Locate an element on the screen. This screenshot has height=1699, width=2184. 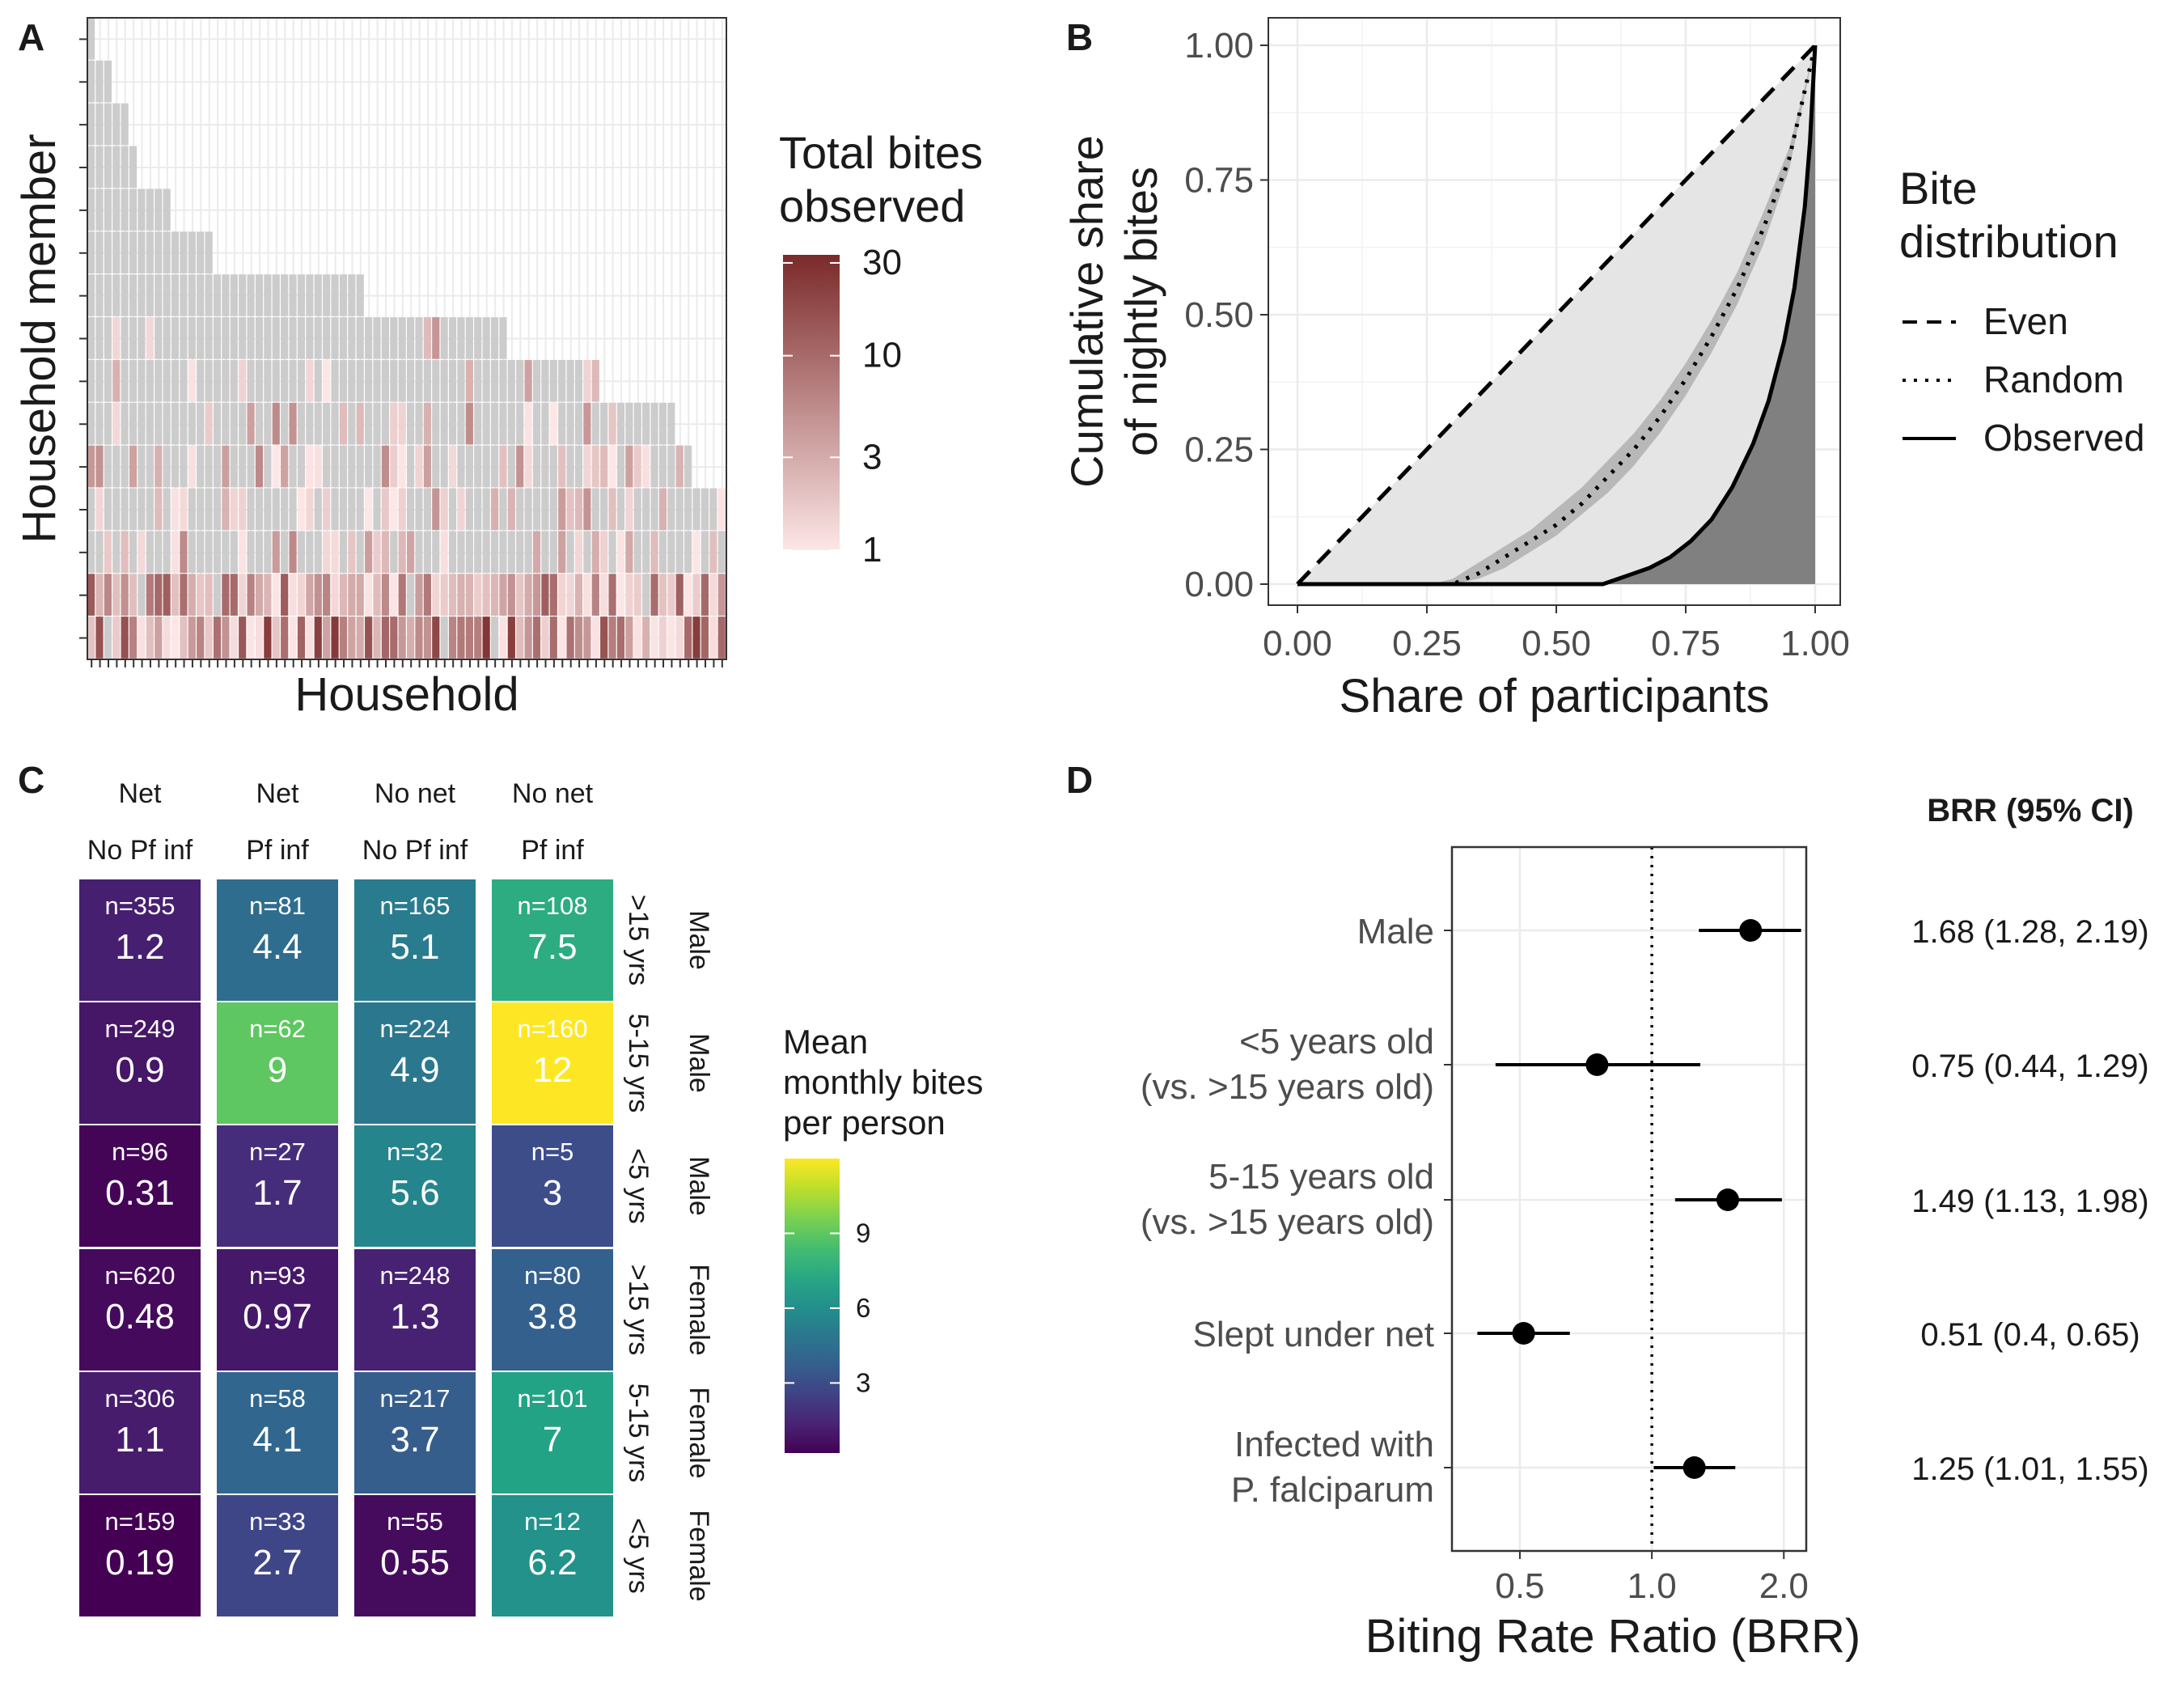
facet-strip-label: Female is located at coordinates (699, 1555).